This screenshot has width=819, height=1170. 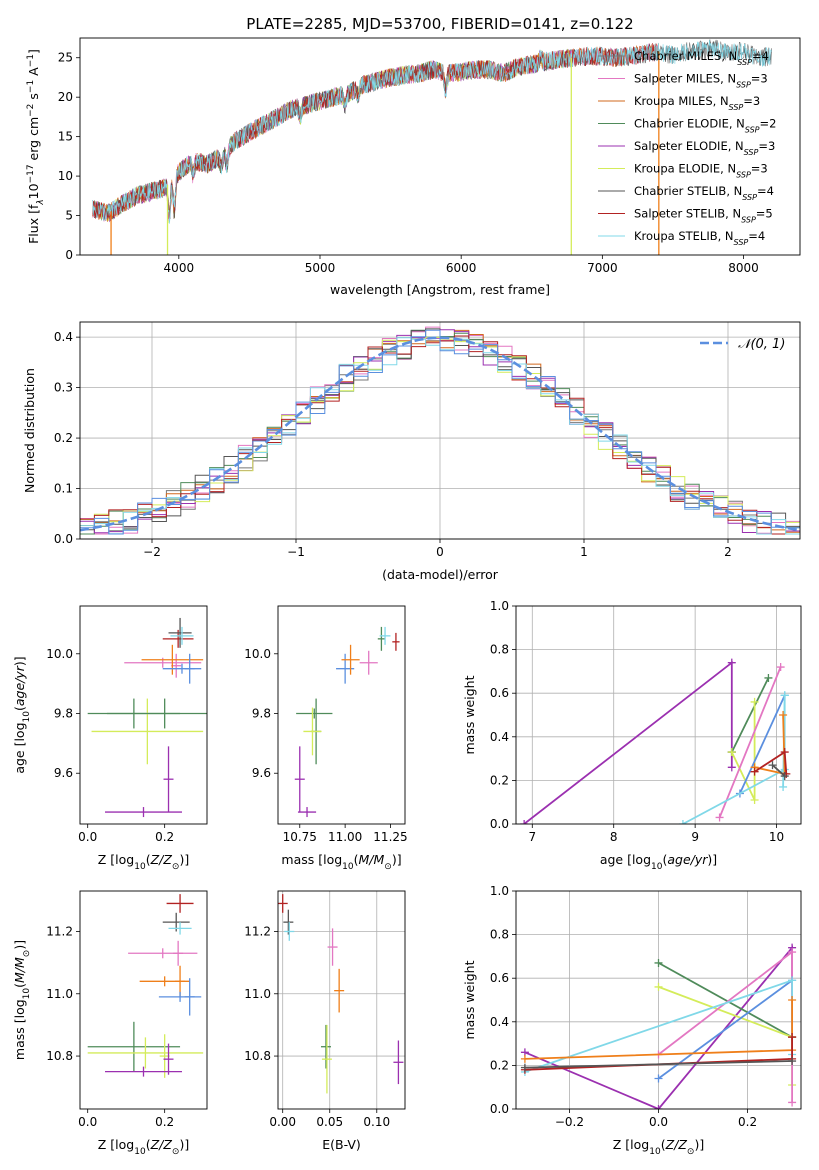 What do you see at coordinates (602, 268) in the screenshot?
I see `x-tick-label: 7000` at bounding box center [602, 268].